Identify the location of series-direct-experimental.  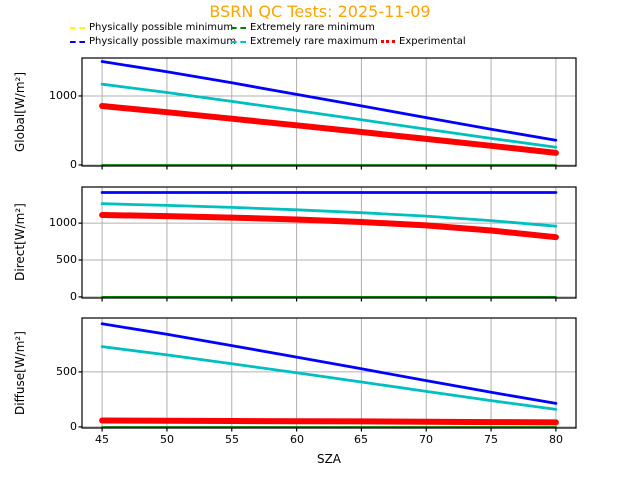
(329, 226).